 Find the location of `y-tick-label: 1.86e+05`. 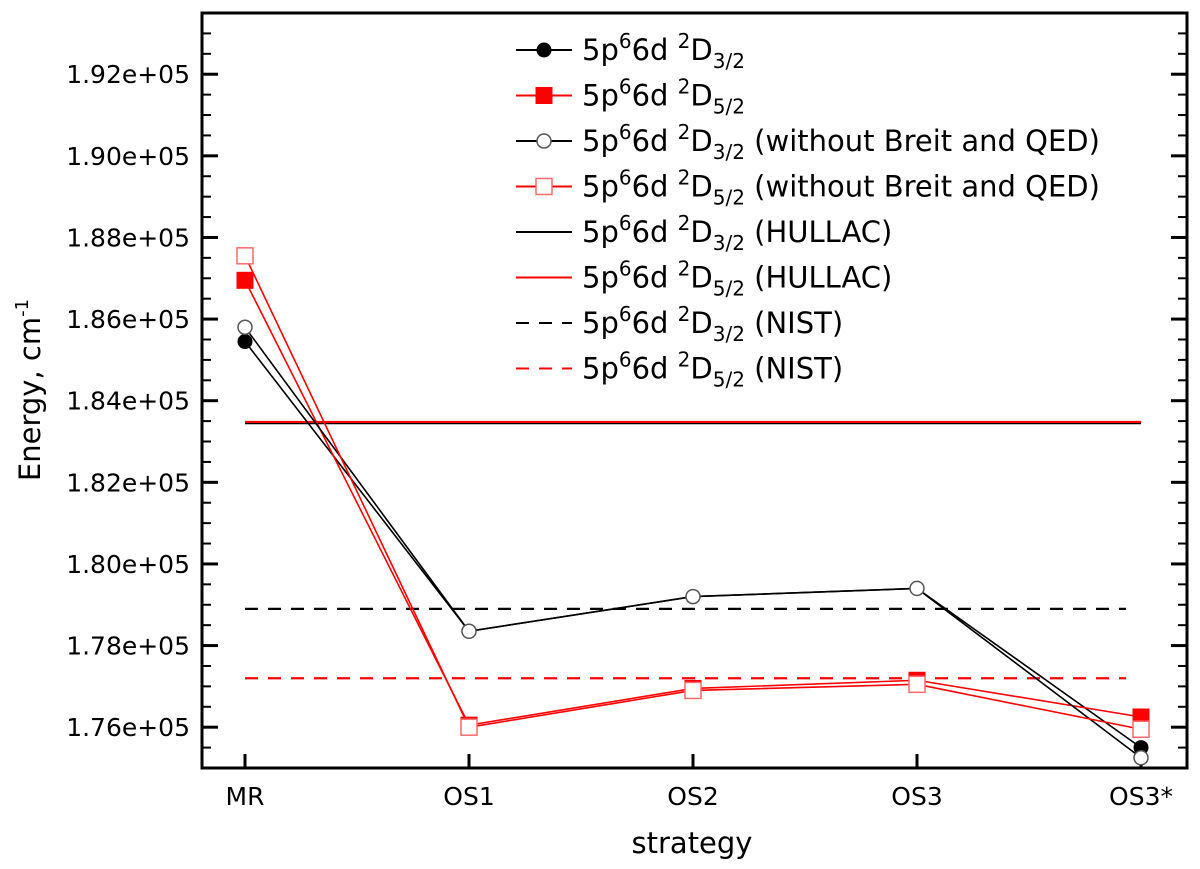

y-tick-label: 1.86e+05 is located at coordinates (128, 319).